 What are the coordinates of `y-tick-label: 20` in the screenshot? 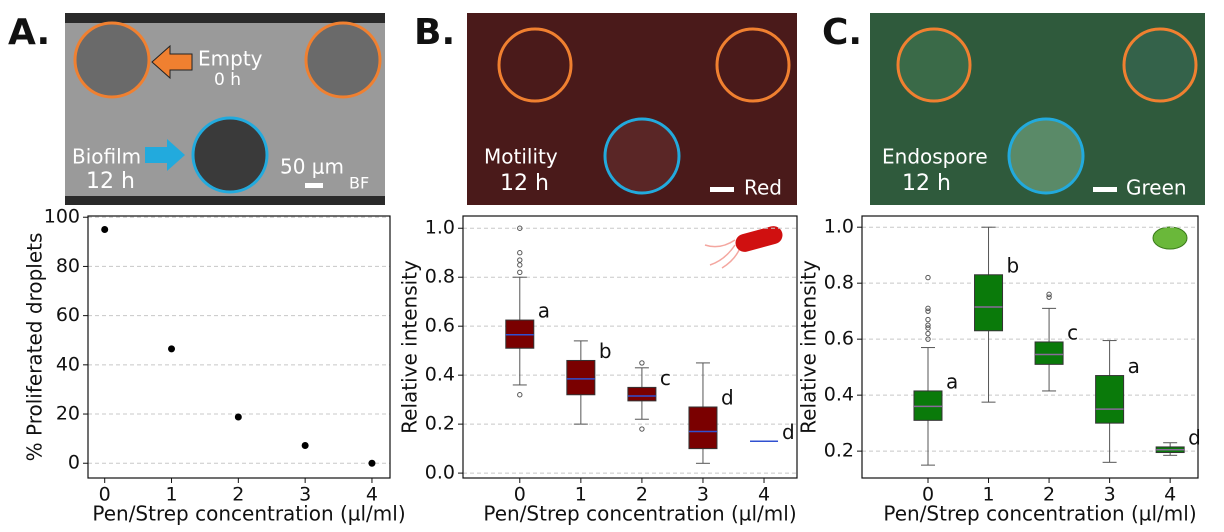 It's located at (68, 414).